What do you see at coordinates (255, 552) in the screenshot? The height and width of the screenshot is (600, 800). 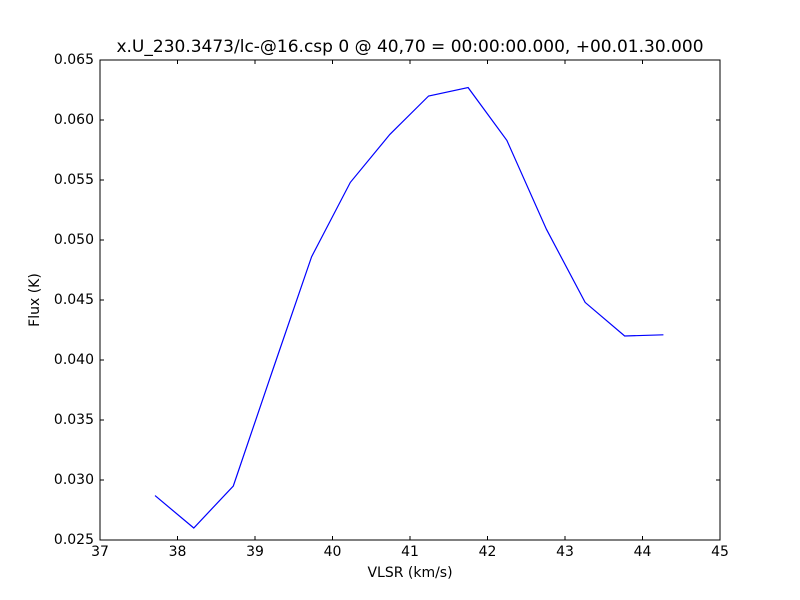 I see `x-tick-label: 39` at bounding box center [255, 552].